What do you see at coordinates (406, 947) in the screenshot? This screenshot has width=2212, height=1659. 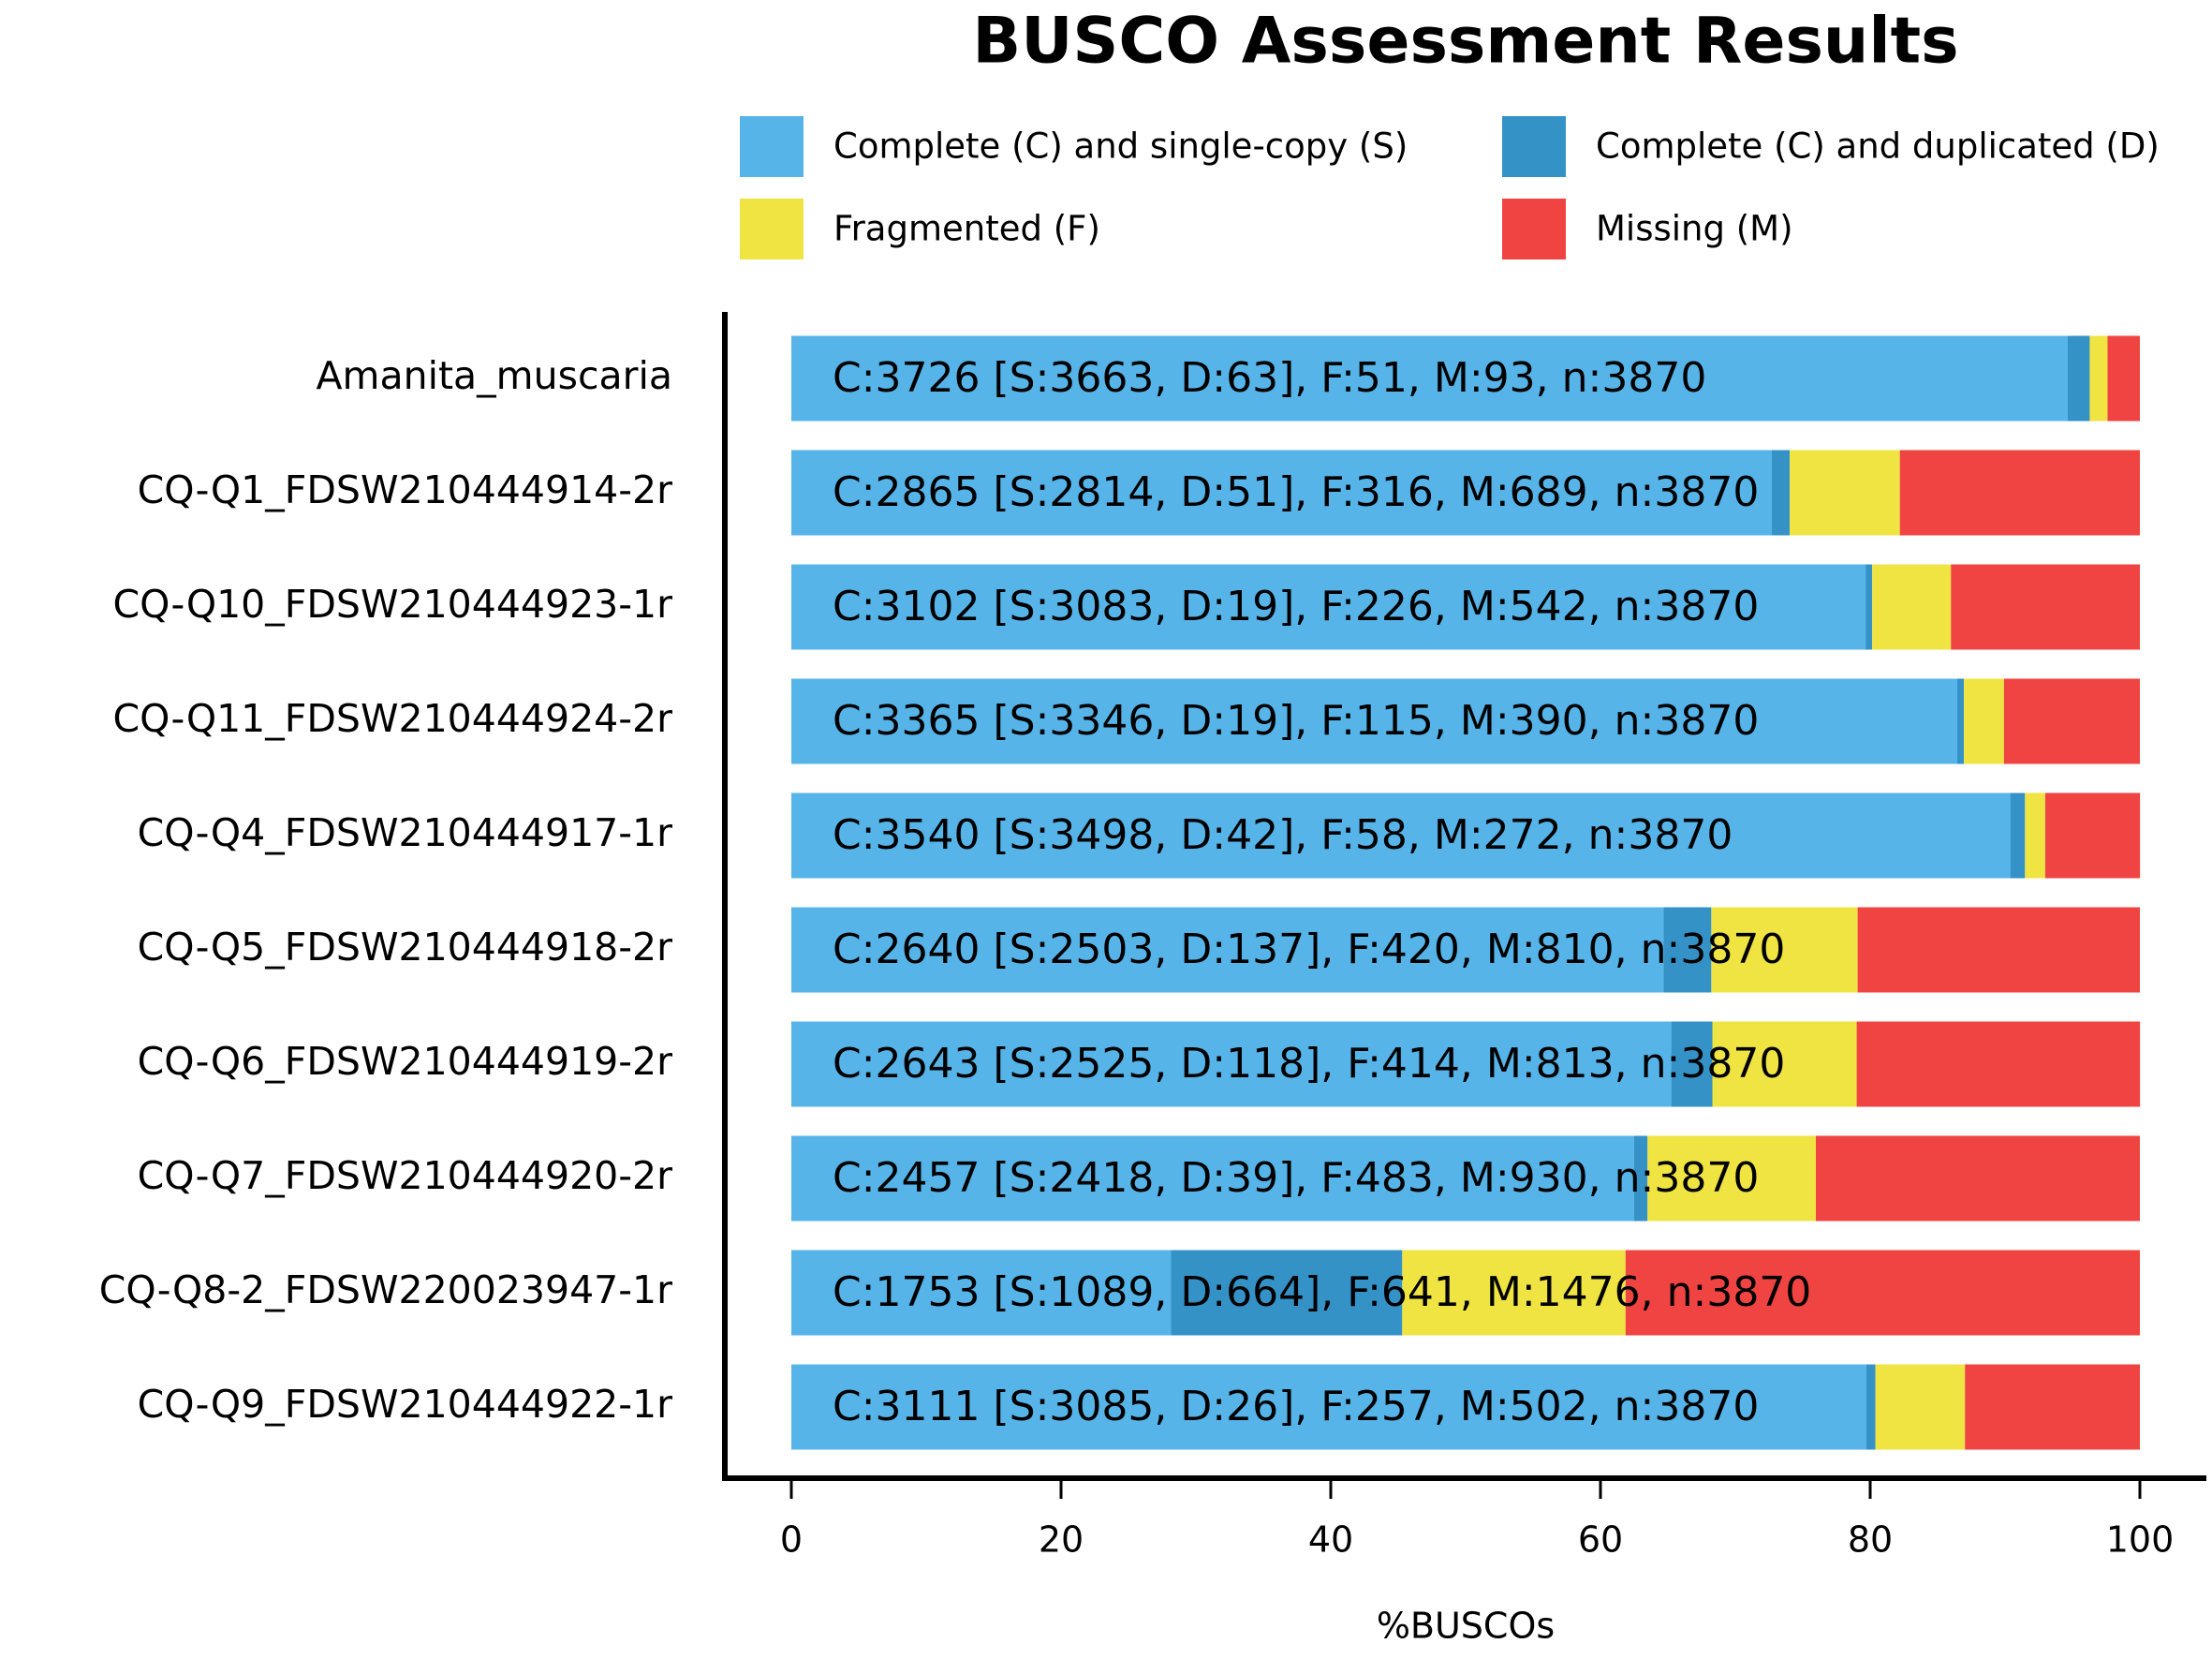 I see `y-tick-label: CQ-Q5_FDSW210444918-2r` at bounding box center [406, 947].